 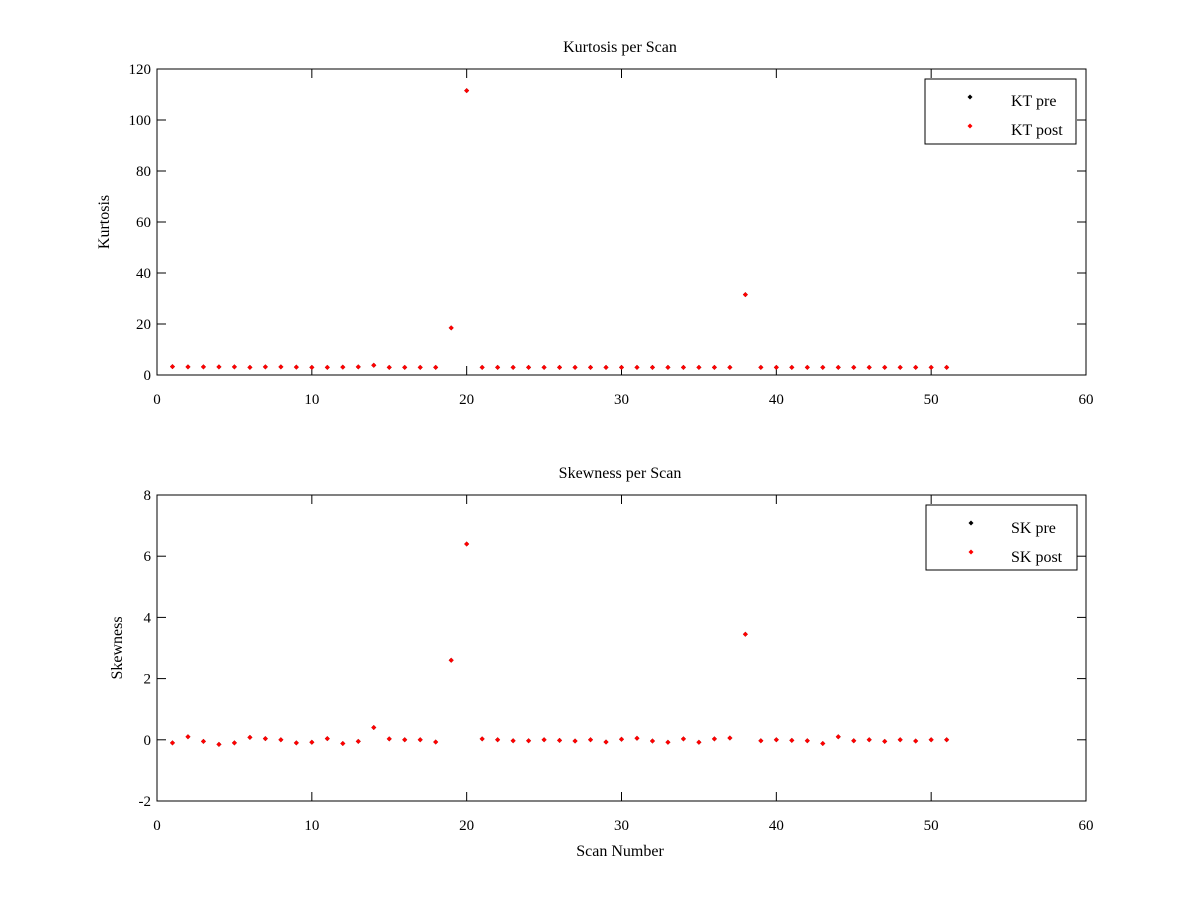 What do you see at coordinates (620, 47) in the screenshot?
I see `kurtosis-chart-title: Kurtosis per Scan` at bounding box center [620, 47].